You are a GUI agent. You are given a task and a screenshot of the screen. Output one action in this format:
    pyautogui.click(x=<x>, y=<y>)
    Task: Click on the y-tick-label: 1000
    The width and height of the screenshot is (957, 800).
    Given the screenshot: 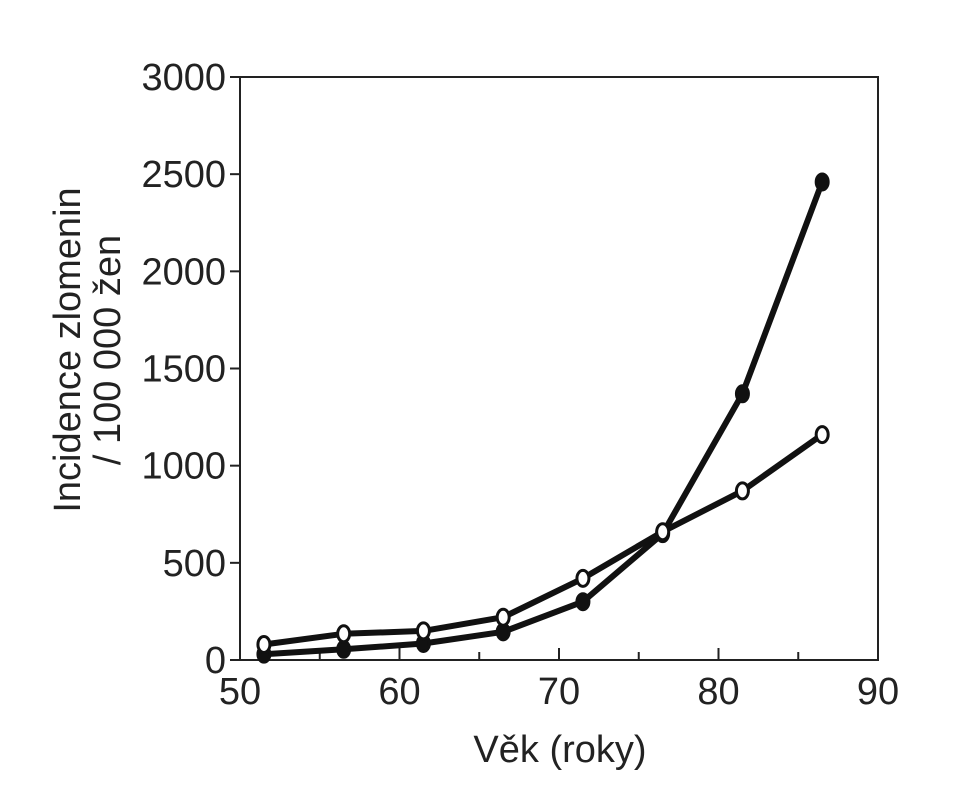 What is the action you would take?
    pyautogui.click(x=183, y=467)
    